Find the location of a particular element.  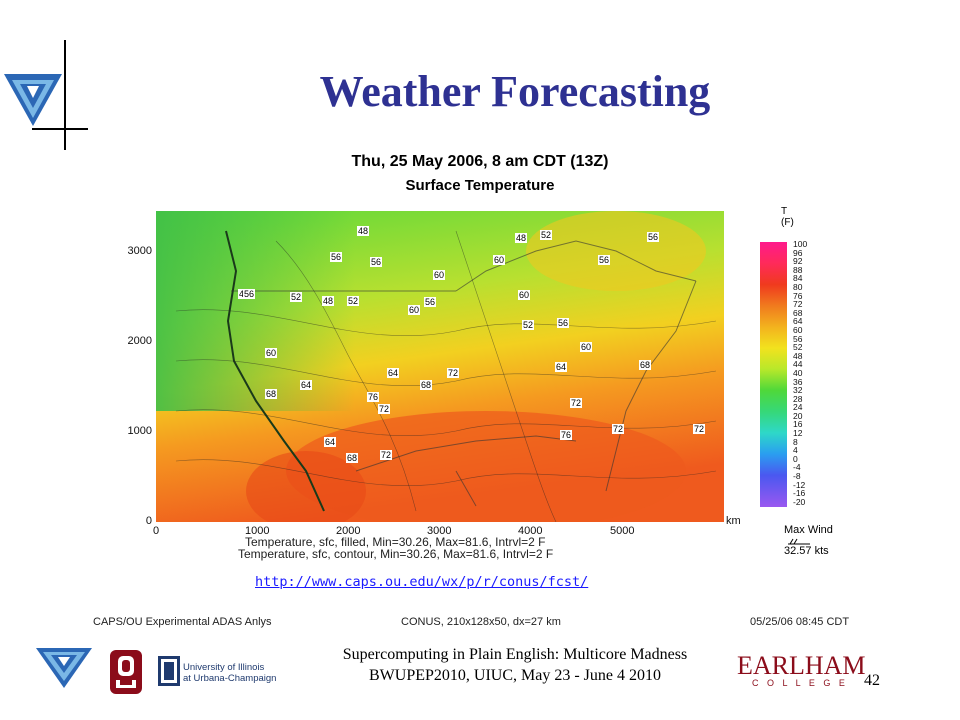

x-tick-label: 3000 is located at coordinates (439, 531).